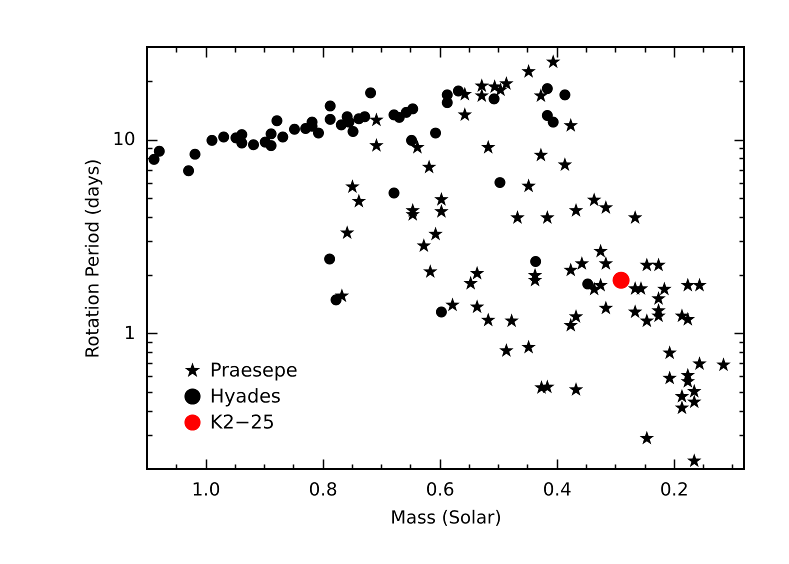 The width and height of the screenshot is (789, 564). I want to click on legend-label: Praesepe, so click(254, 371).